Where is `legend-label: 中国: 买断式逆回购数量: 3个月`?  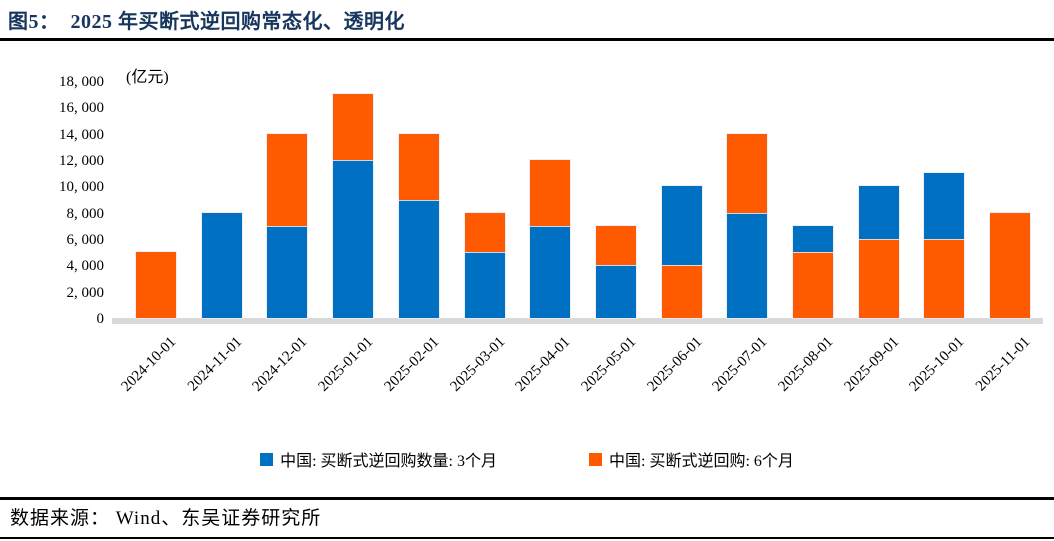 legend-label: 中国: 买断式逆回购数量: 3个月 is located at coordinates (388, 461).